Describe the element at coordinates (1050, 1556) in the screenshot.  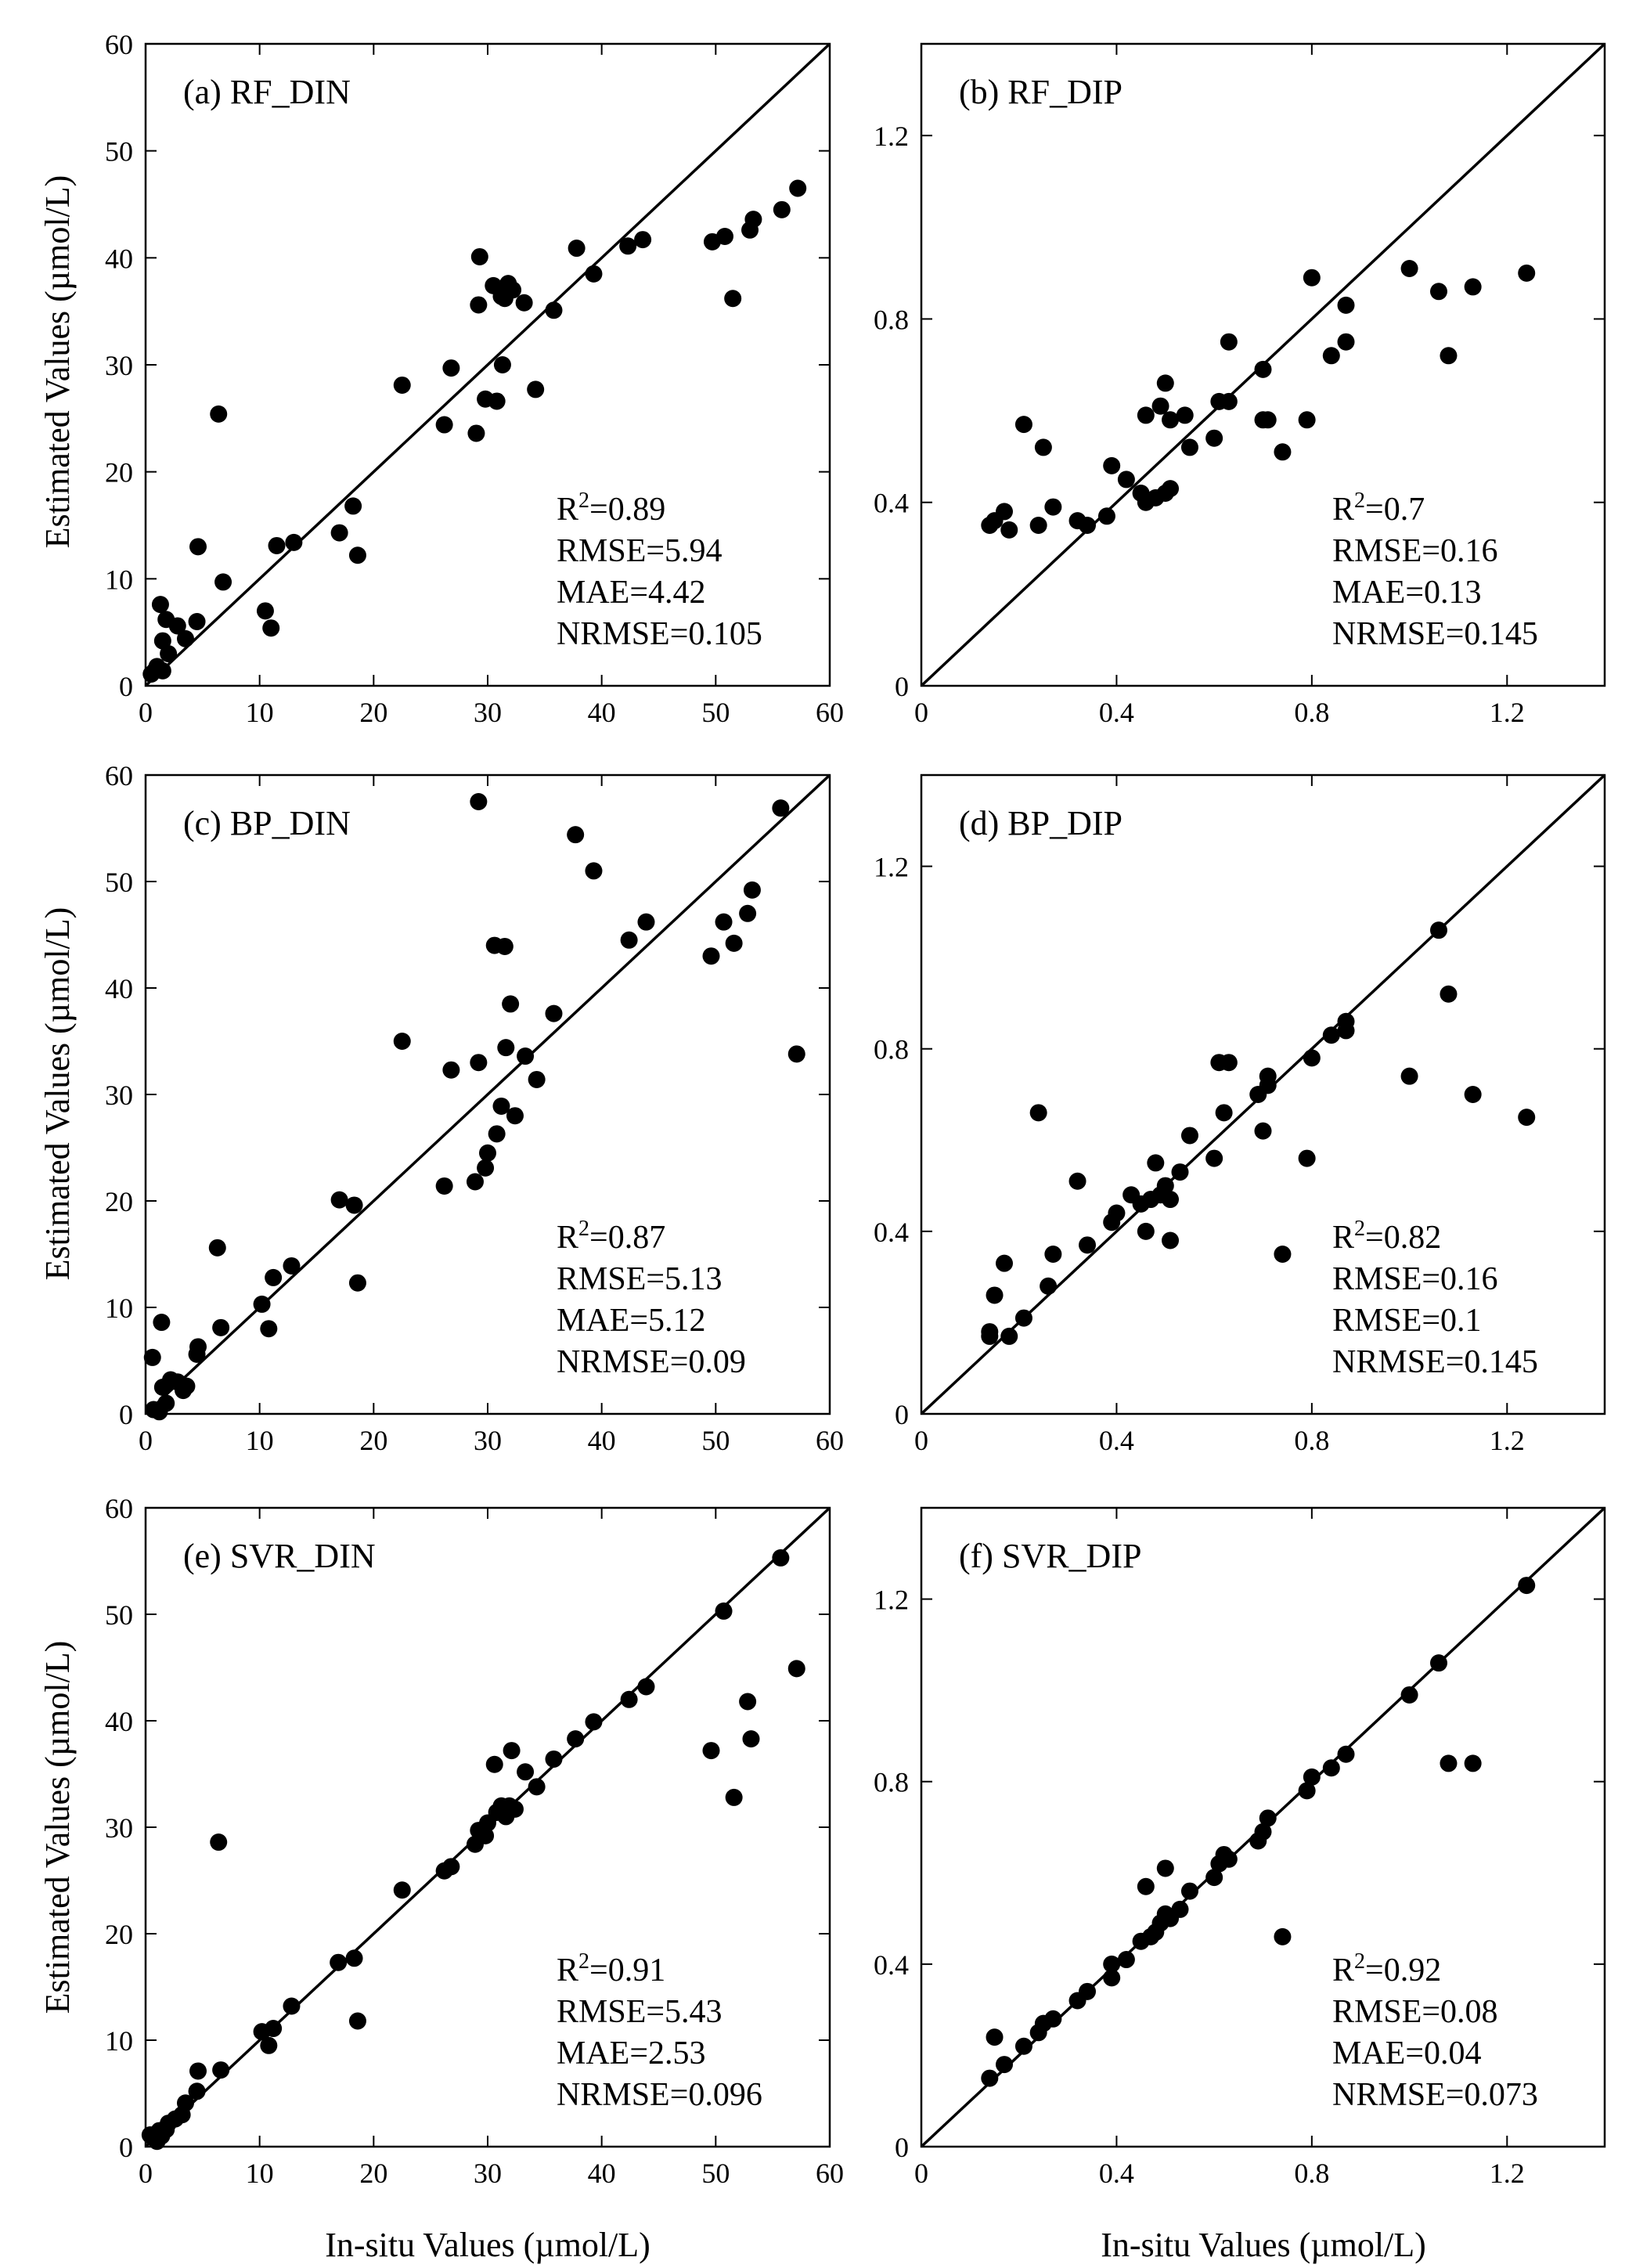
I see `panel-title: (f) SVR_DIP` at that location.